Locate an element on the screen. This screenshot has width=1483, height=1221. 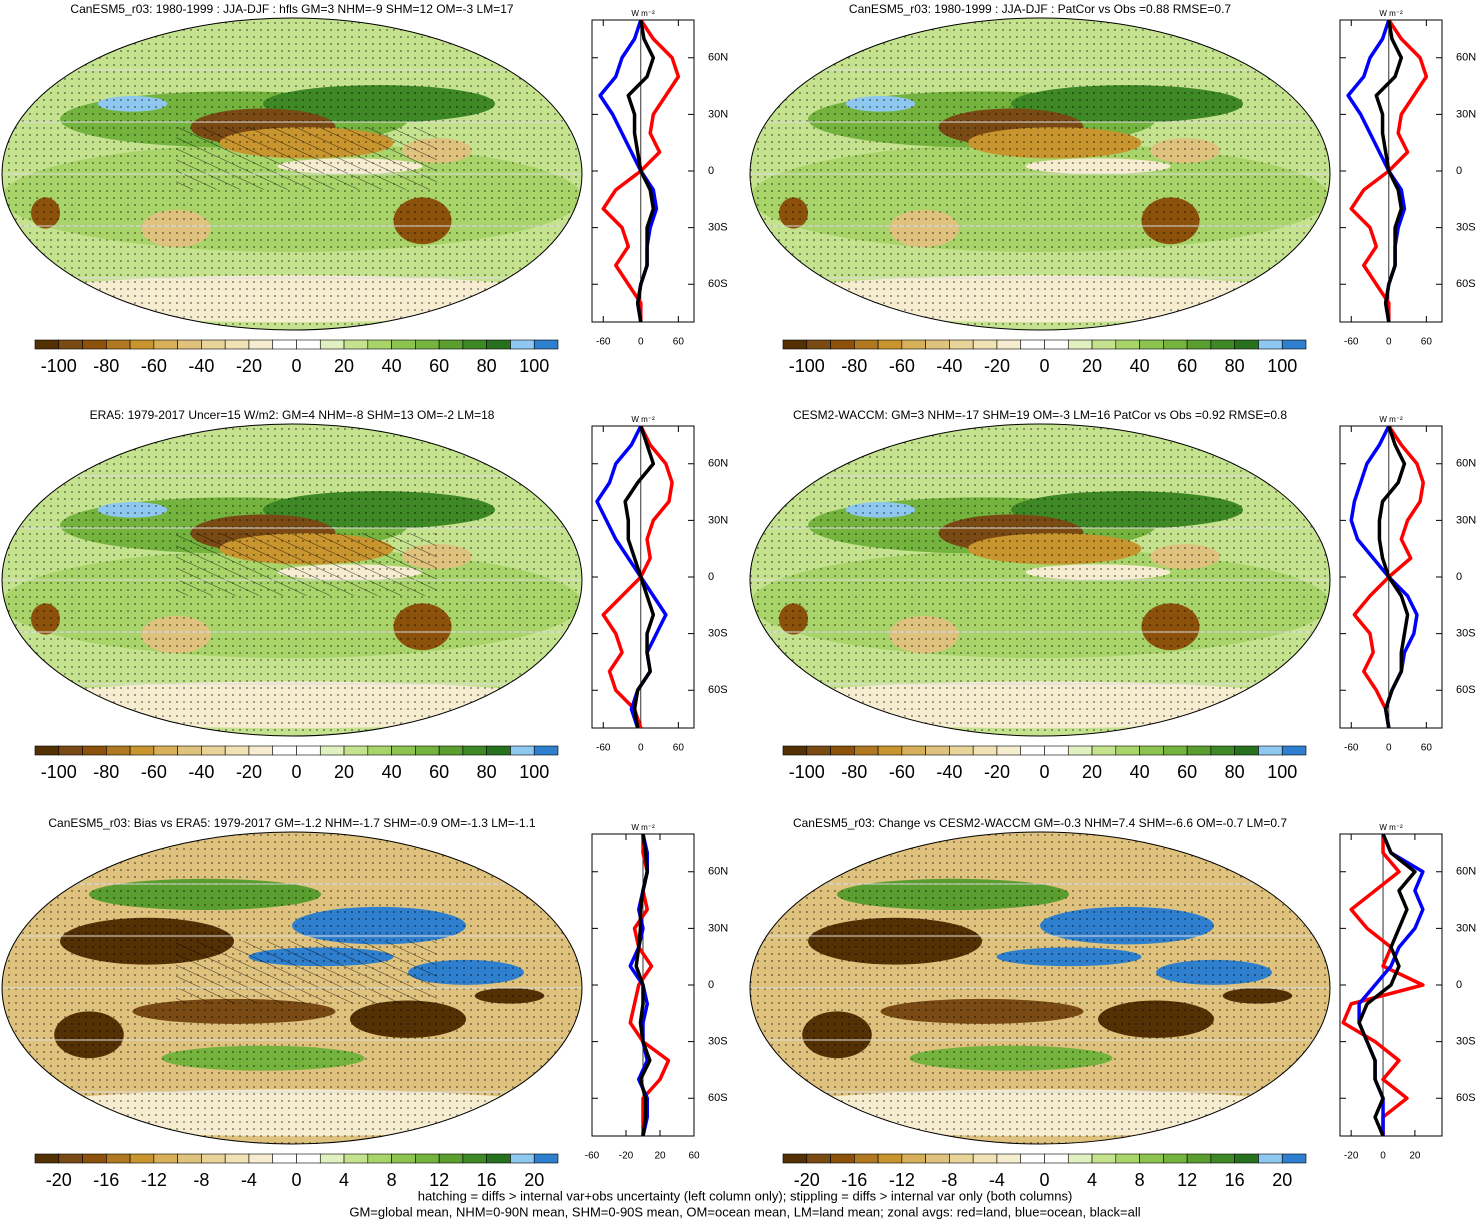
colorbar-label: 0 is located at coordinates (296, 772).